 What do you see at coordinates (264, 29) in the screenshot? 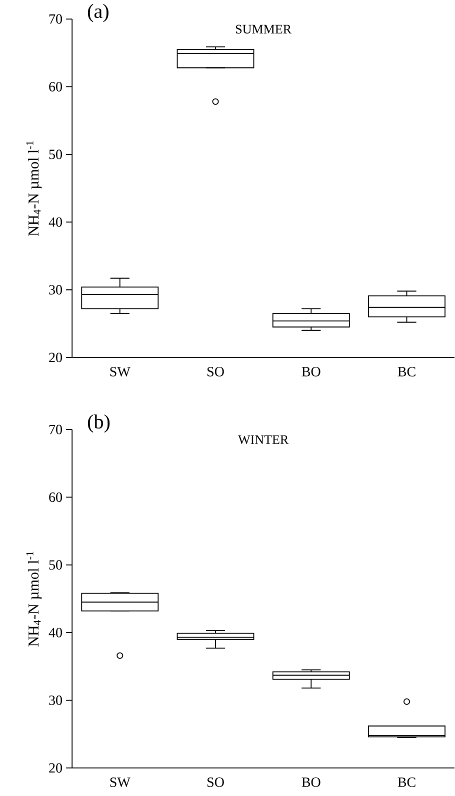
I see `chart-subtitle: SUMMER` at bounding box center [264, 29].